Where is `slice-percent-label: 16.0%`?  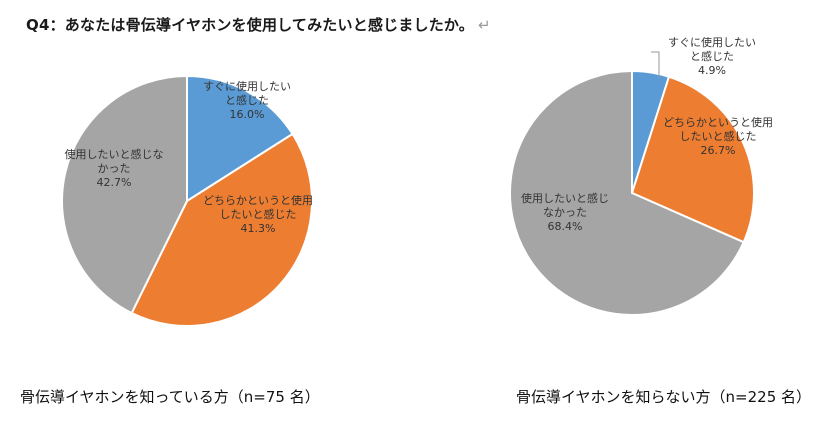
slice-percent-label: 16.0% is located at coordinates (247, 114).